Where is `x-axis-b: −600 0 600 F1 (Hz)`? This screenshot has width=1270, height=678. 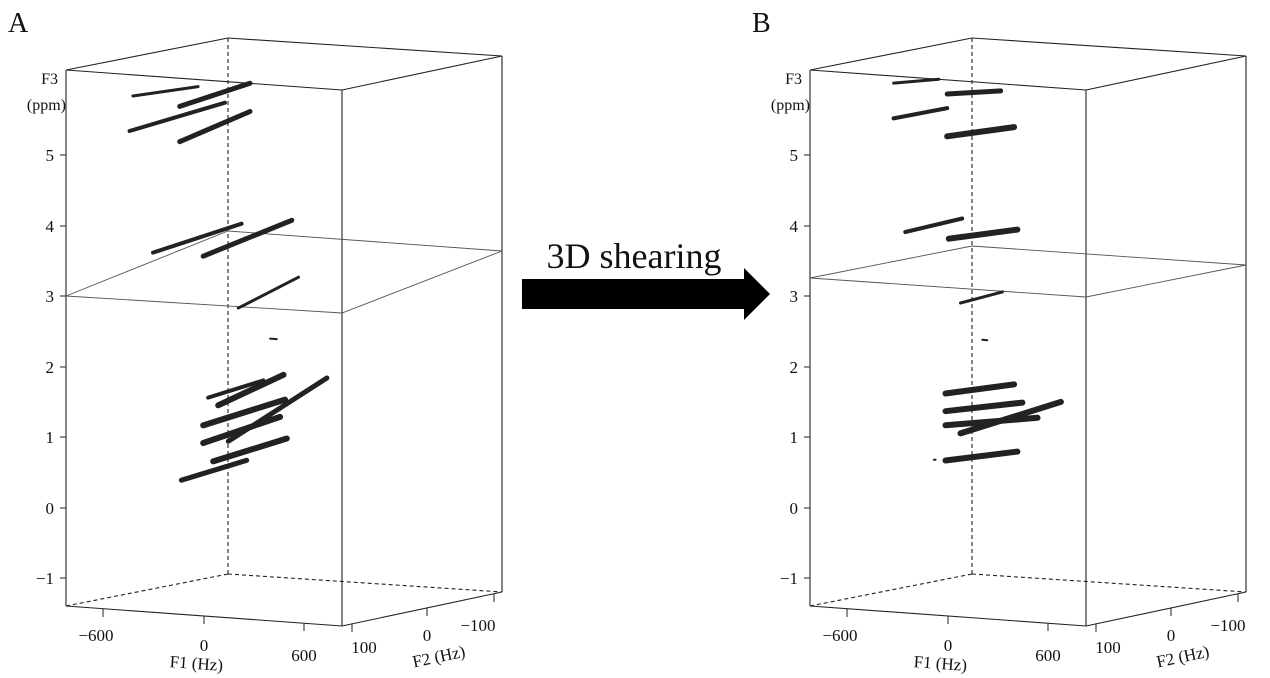
x-axis-b: −600 0 600 F1 (Hz) is located at coordinates (941, 642).